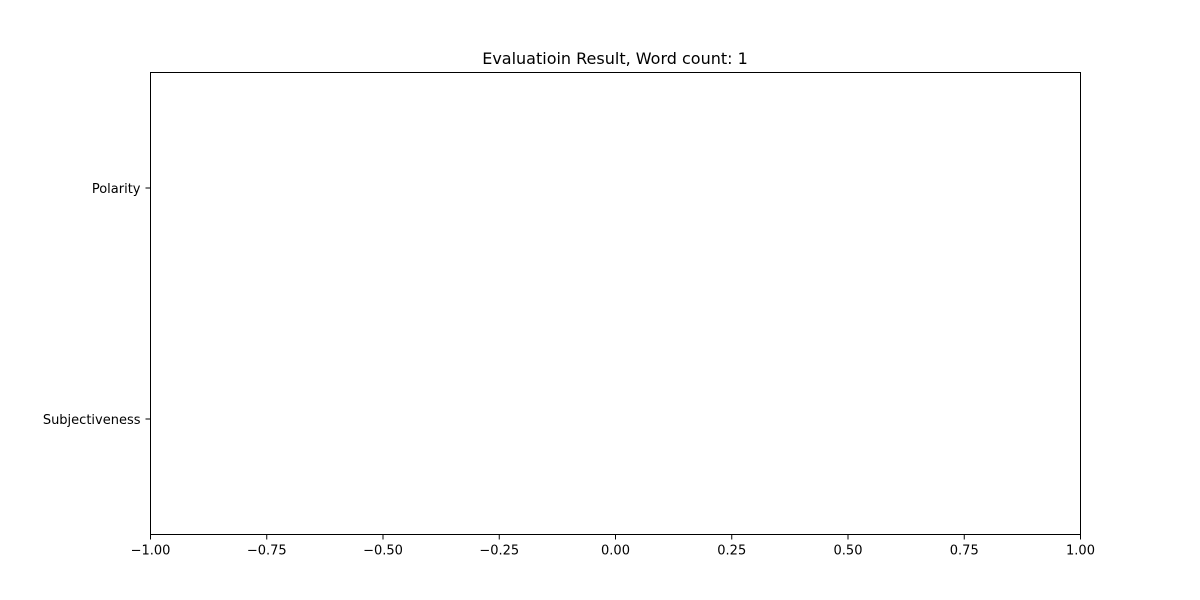  Describe the element at coordinates (964, 551) in the screenshot. I see `x-tick-label: 0.75` at that location.